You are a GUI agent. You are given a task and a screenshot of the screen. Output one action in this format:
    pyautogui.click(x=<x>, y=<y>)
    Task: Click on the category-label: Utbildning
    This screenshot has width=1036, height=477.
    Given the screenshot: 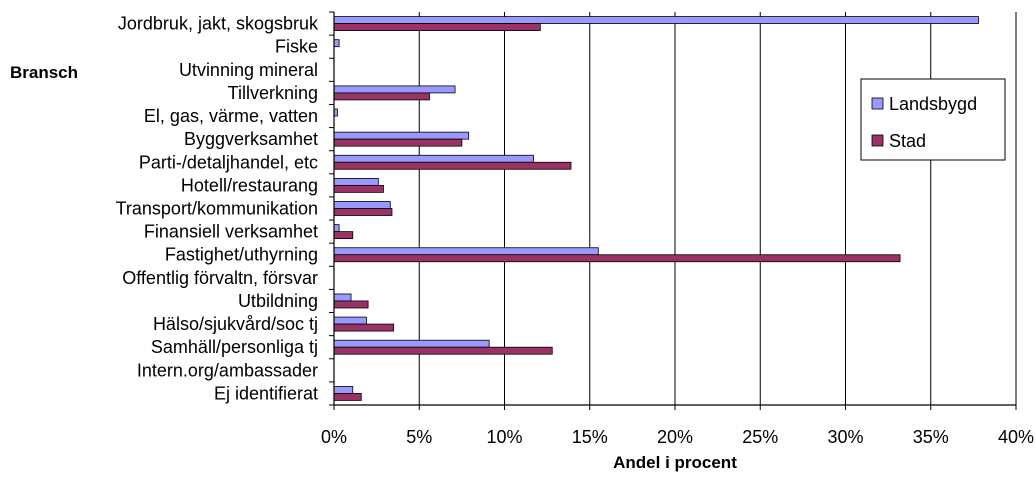 What is the action you would take?
    pyautogui.click(x=278, y=301)
    